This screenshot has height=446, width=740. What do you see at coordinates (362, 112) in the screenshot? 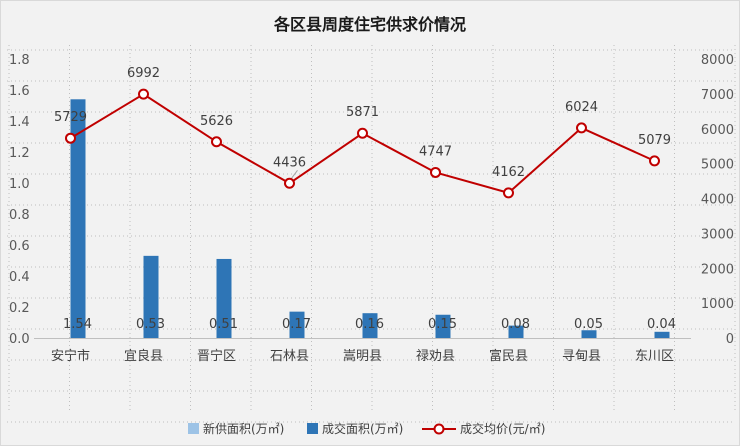
I see `price-data-label: 5871` at bounding box center [362, 112].